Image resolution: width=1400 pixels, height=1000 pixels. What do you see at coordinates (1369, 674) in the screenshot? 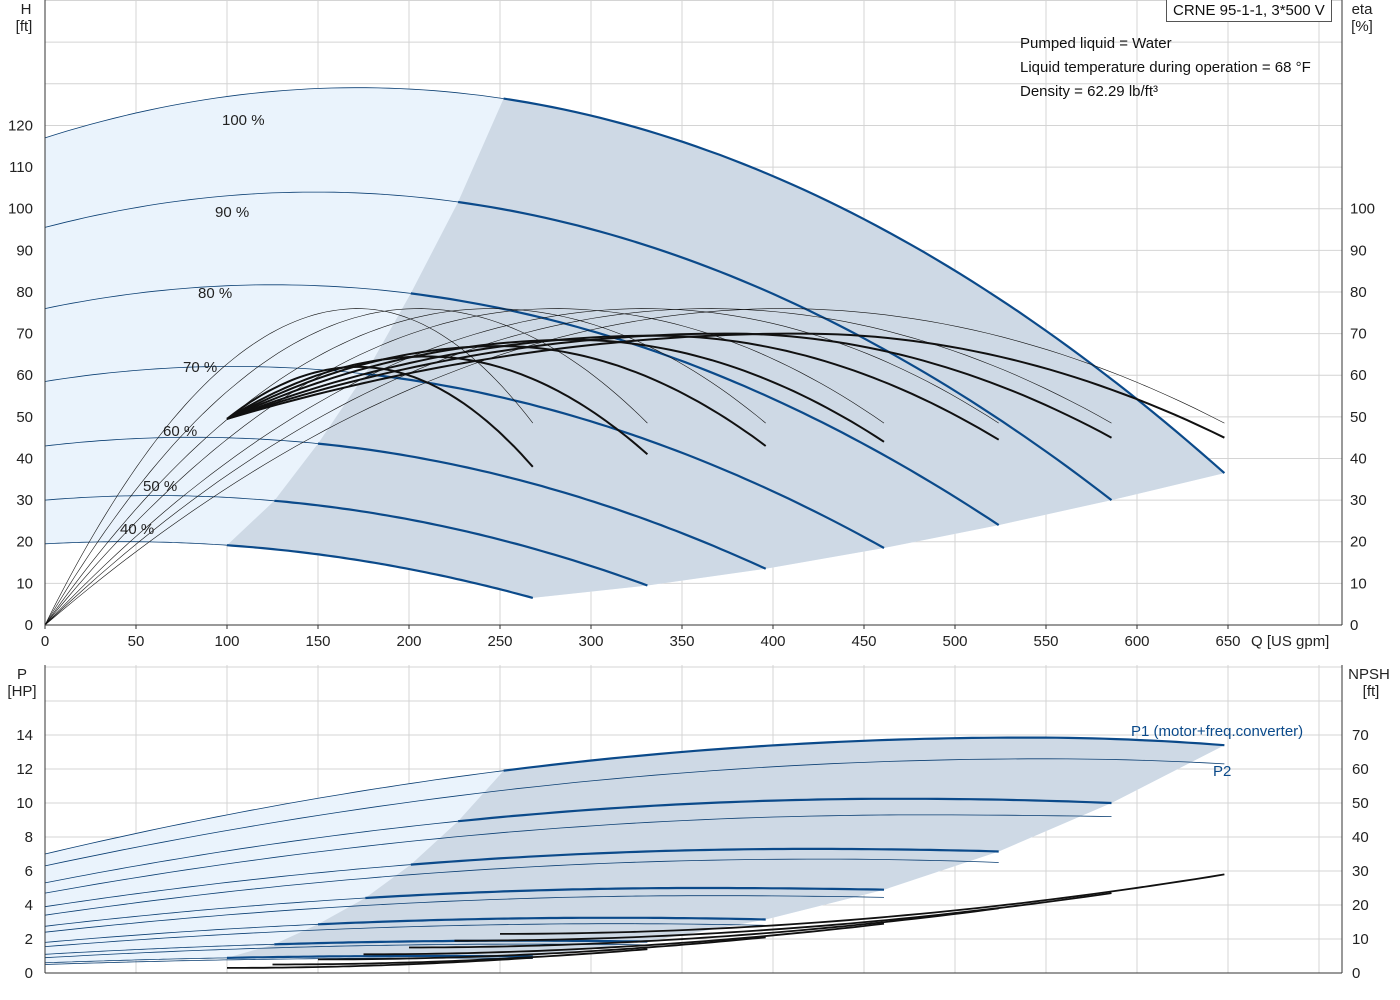
I see `y-right-unit-bottom-1: NPSH` at bounding box center [1369, 674].